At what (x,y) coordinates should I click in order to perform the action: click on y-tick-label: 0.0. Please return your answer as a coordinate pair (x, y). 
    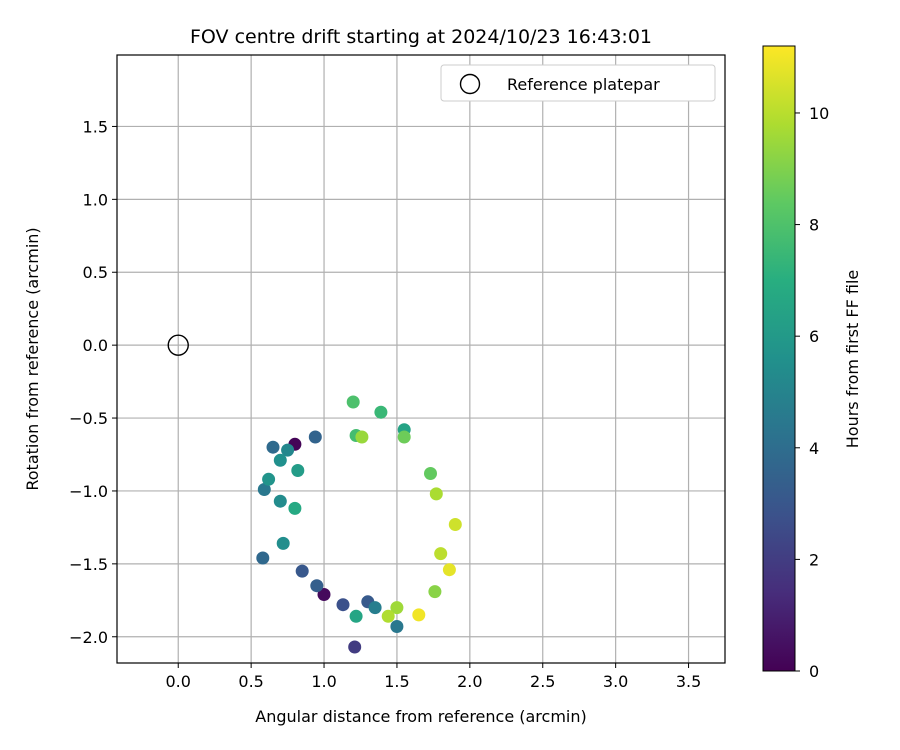
    Looking at the image, I should click on (95, 345).